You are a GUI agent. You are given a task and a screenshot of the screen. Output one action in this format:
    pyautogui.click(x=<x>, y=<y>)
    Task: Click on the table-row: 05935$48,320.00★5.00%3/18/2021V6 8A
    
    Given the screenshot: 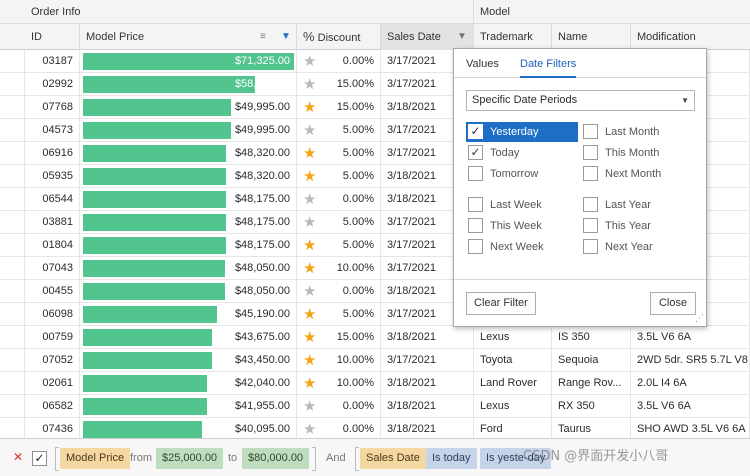 What is the action you would take?
    pyautogui.click(x=375, y=176)
    